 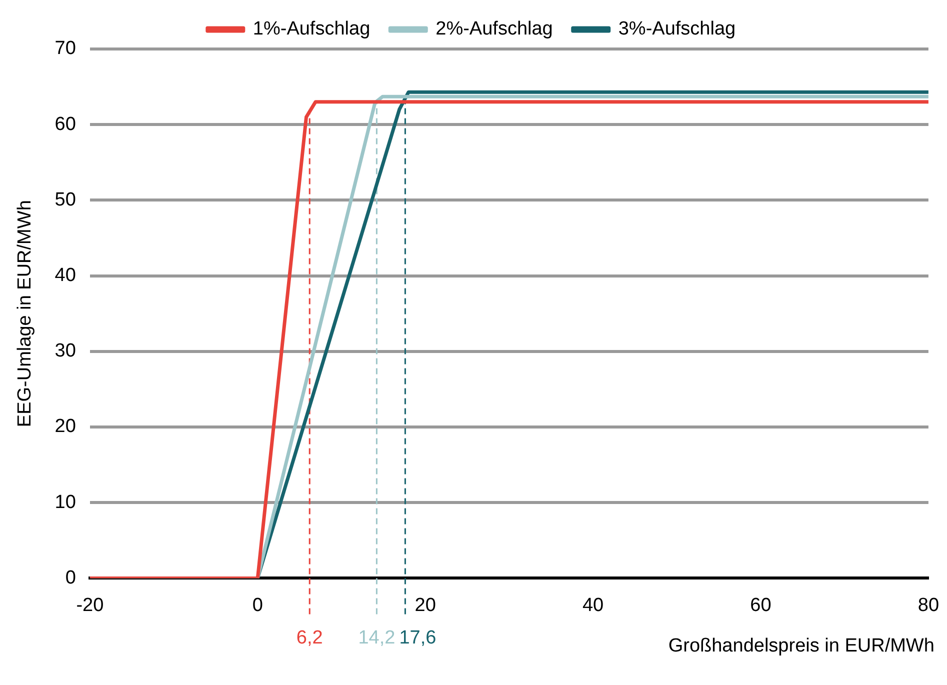 What do you see at coordinates (677, 29) in the screenshot?
I see `legend-label: 3%-Aufschlag` at bounding box center [677, 29].